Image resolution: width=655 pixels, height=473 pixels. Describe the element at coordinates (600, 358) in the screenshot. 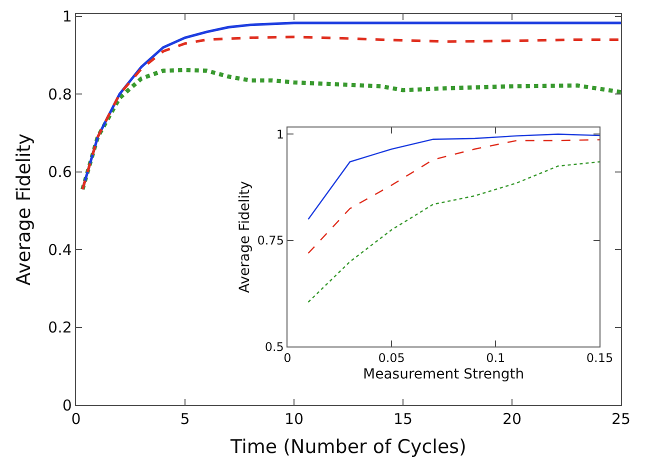

I see `x-tick-label: 0.15` at that location.